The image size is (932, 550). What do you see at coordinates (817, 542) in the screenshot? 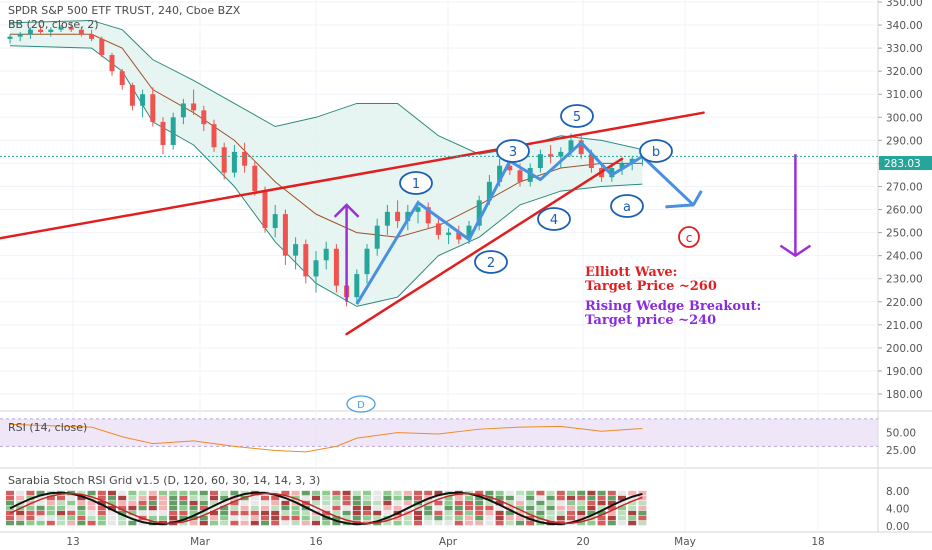
I see `date-tick-label: 18` at bounding box center [817, 542].